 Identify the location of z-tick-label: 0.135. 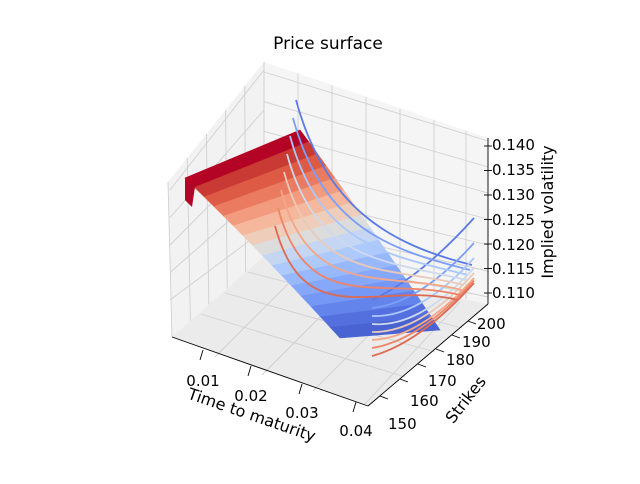
(513, 170).